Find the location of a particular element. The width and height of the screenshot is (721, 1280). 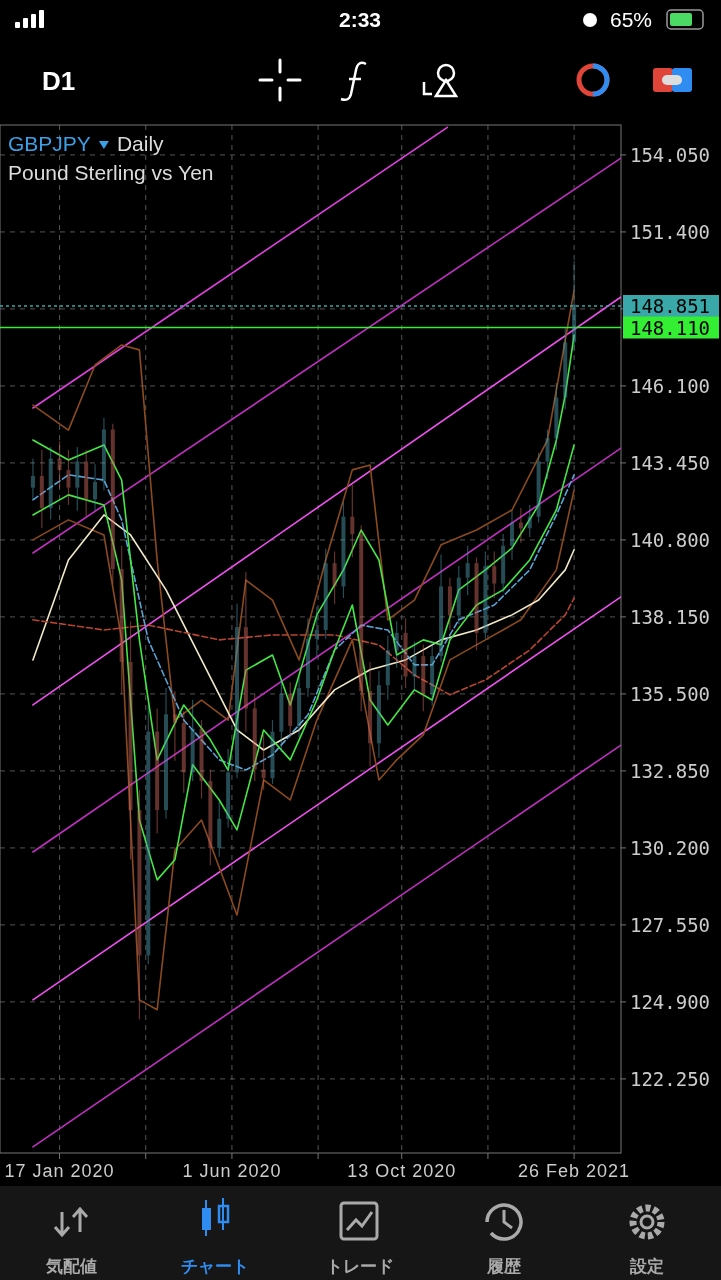

x-tick-label: 17 Jan 2020 is located at coordinates (59, 1171).